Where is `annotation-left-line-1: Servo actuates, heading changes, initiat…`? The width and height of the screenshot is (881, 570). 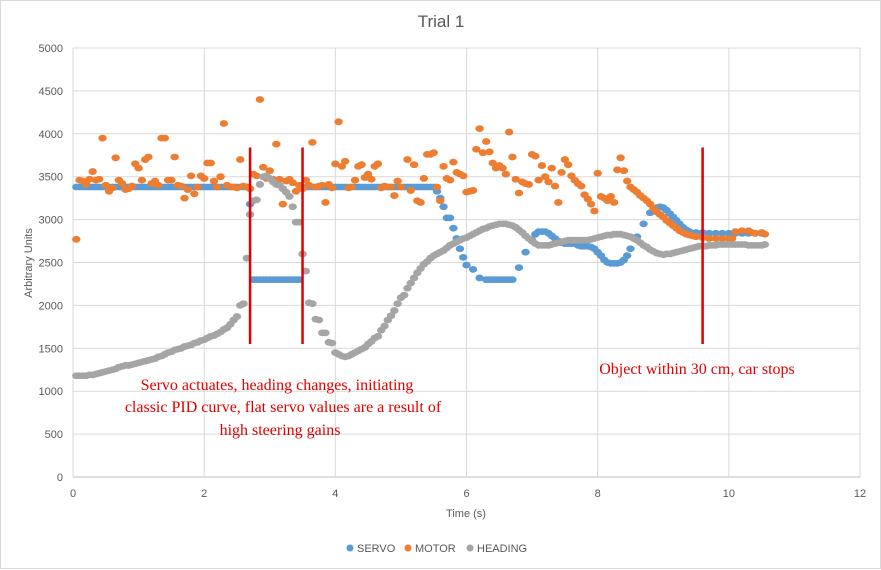
annotation-left-line-1: Servo actuates, heading changes, initiat… is located at coordinates (277, 385).